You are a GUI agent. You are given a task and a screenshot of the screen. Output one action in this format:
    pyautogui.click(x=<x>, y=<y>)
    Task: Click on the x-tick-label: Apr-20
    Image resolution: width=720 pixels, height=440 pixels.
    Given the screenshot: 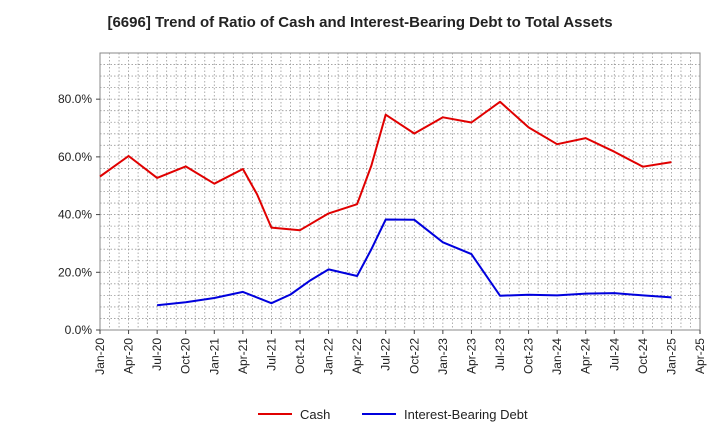 What is the action you would take?
    pyautogui.click(x=129, y=356)
    